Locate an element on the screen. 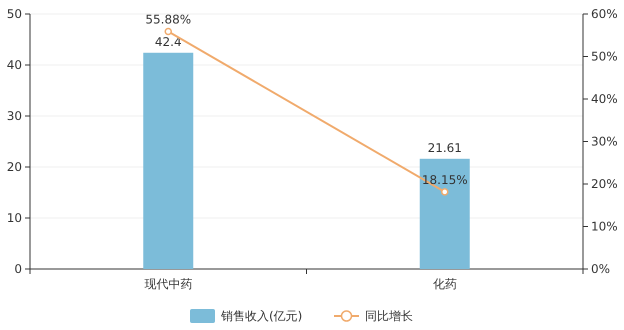  y2-tick-label: 30% is located at coordinates (604, 141).